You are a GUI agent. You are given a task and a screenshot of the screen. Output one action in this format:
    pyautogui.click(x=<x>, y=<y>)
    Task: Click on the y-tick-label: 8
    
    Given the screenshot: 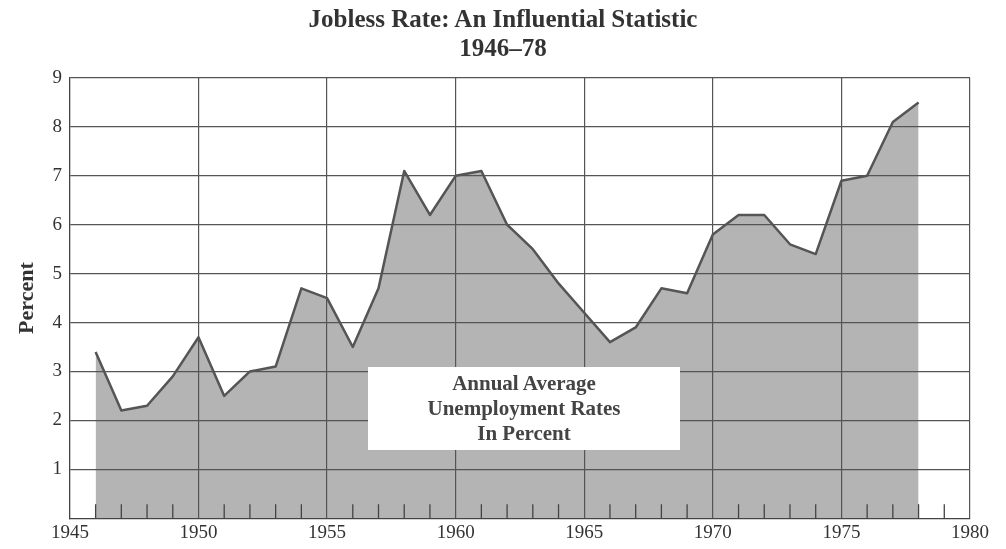 What is the action you would take?
    pyautogui.click(x=57, y=125)
    